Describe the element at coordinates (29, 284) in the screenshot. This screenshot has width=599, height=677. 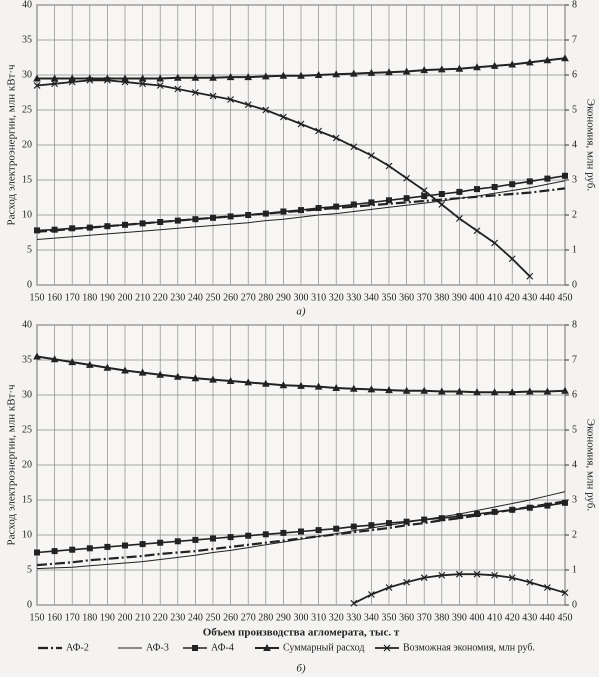
I see `y-tick-label: 0` at that location.